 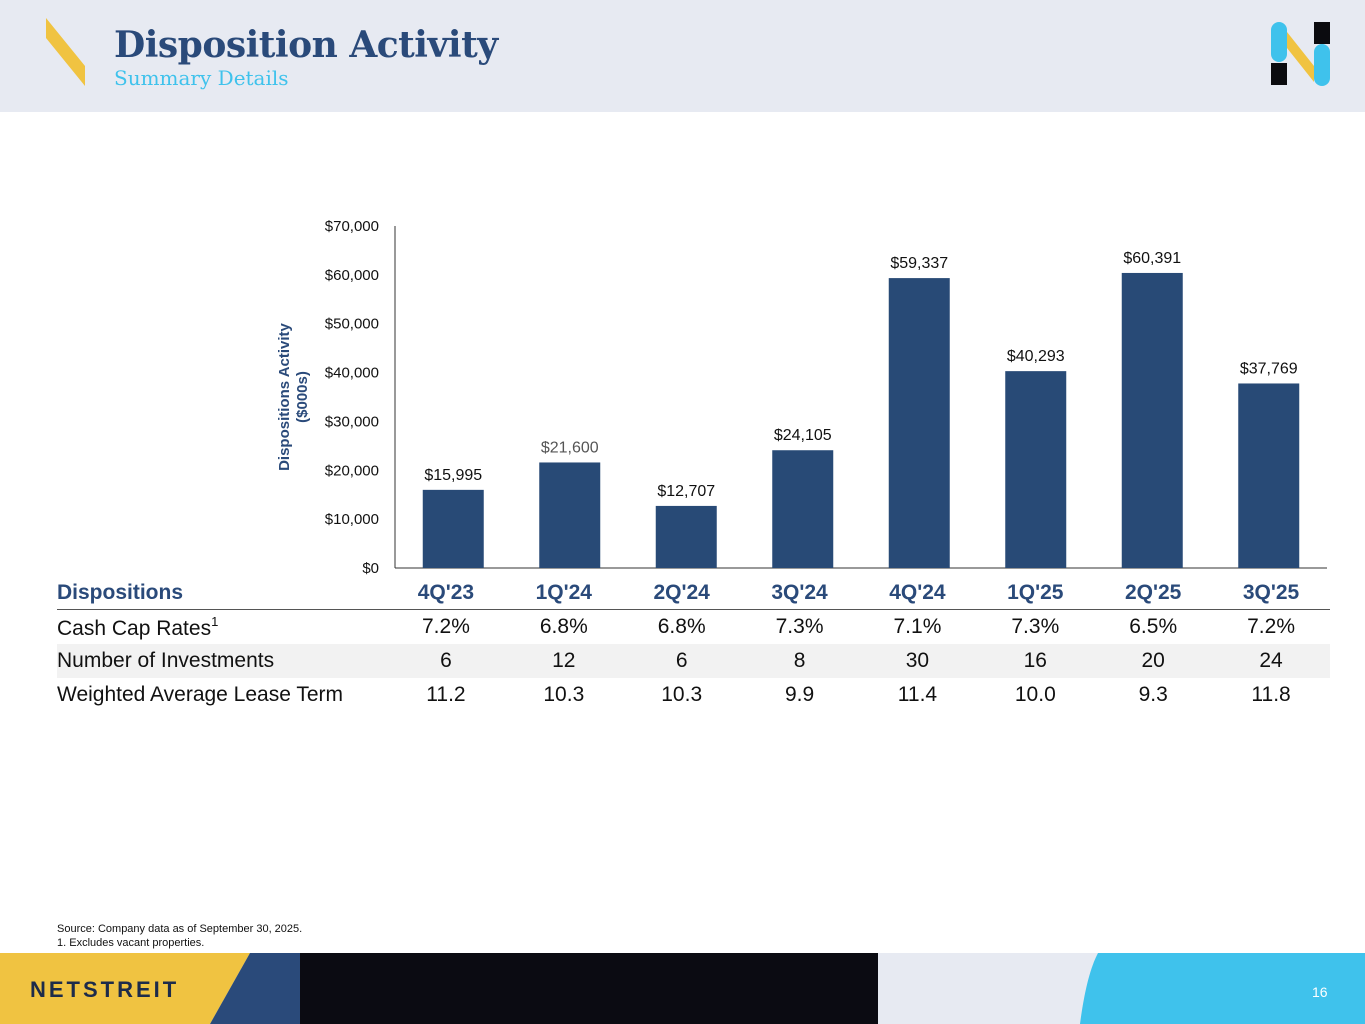 What do you see at coordinates (134, 628) in the screenshot?
I see `row-label: Cash Cap Rates` at bounding box center [134, 628].